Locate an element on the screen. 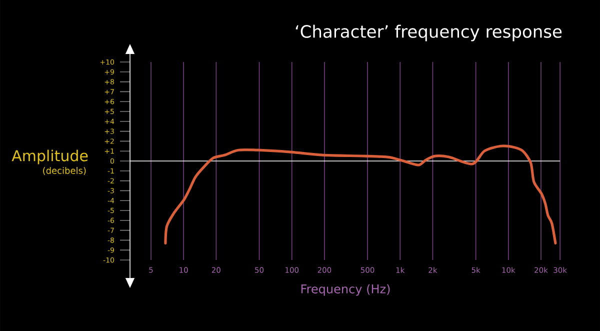  x-axis-title: Frequency (Hz) is located at coordinates (345, 290).